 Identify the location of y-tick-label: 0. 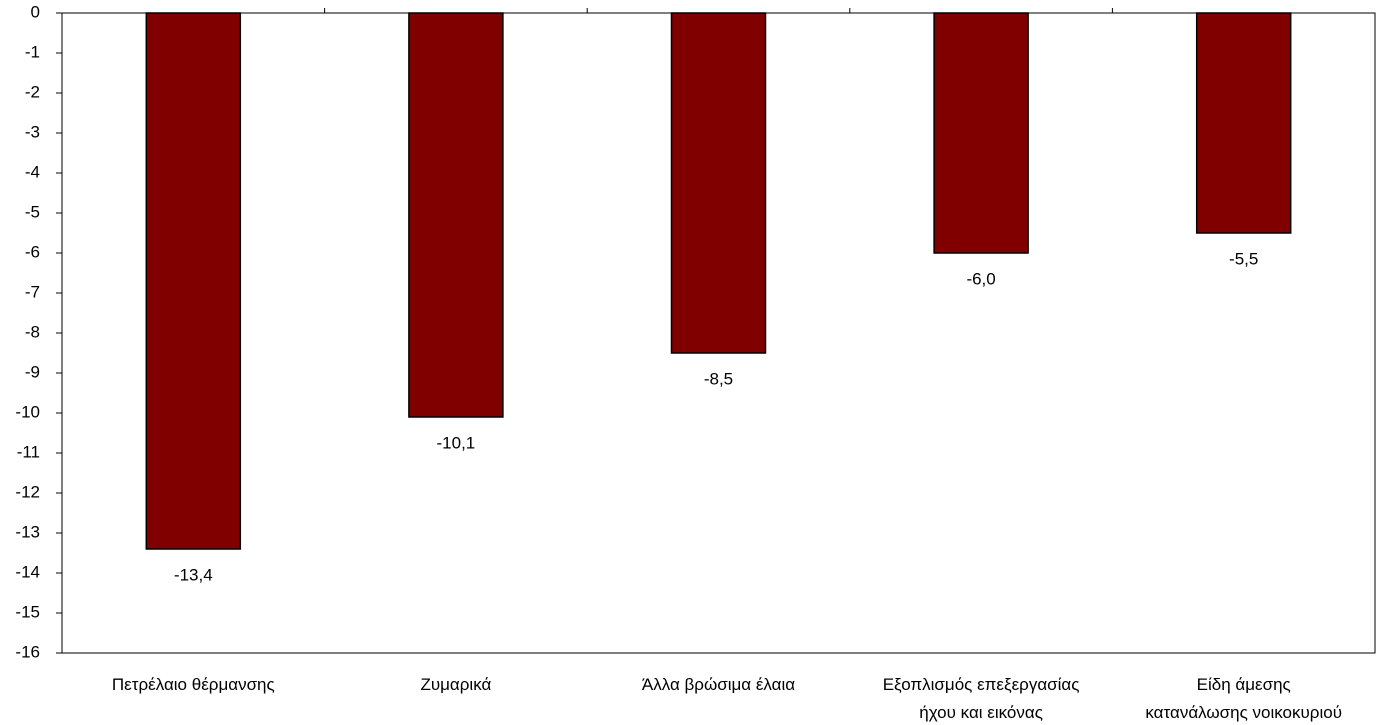
(35, 11).